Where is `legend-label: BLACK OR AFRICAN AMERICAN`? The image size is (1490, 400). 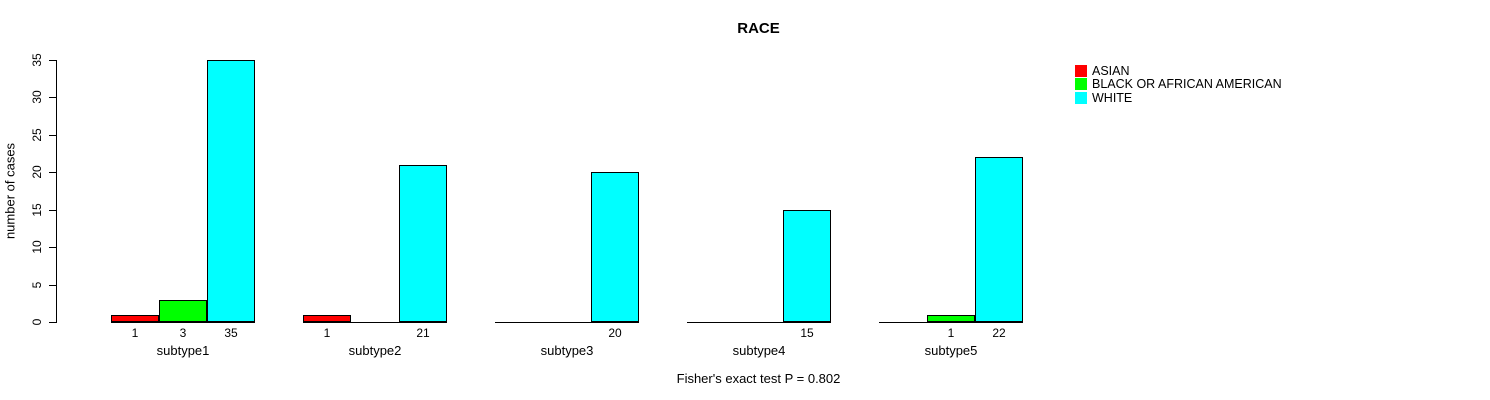
legend-label: BLACK OR AFRICAN AMERICAN is located at coordinates (1187, 84).